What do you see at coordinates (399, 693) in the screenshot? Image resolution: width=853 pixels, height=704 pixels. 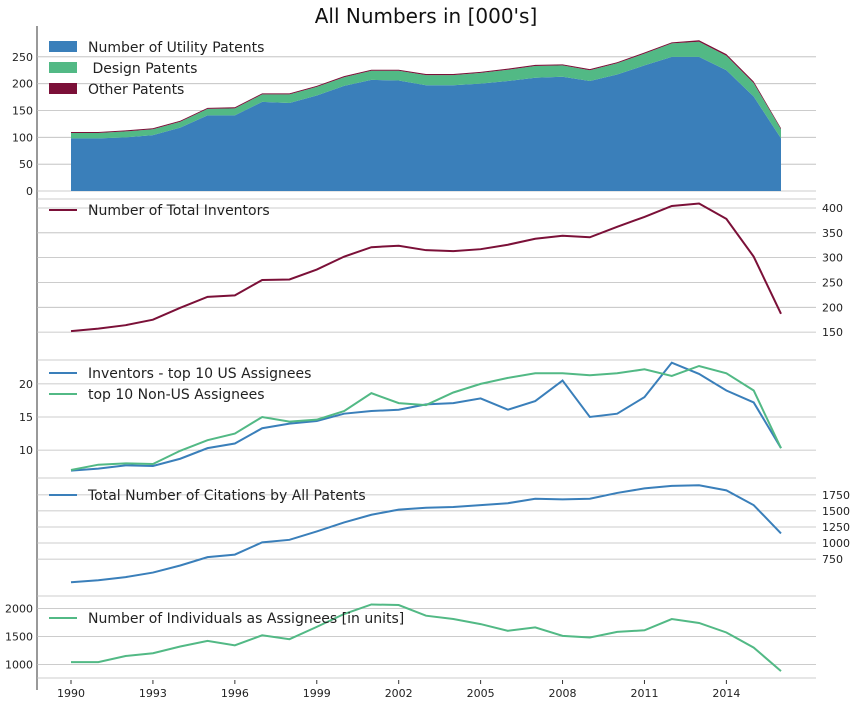 I see `x-tick-label: 2002` at bounding box center [399, 693].